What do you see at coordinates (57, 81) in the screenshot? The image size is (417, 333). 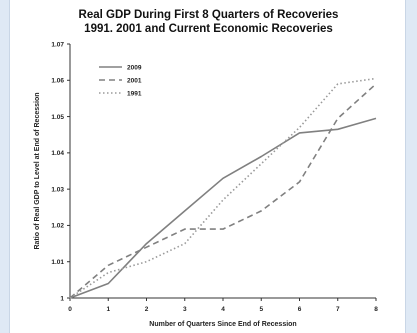 I see `y-tick-label: 1.06` at bounding box center [57, 81].